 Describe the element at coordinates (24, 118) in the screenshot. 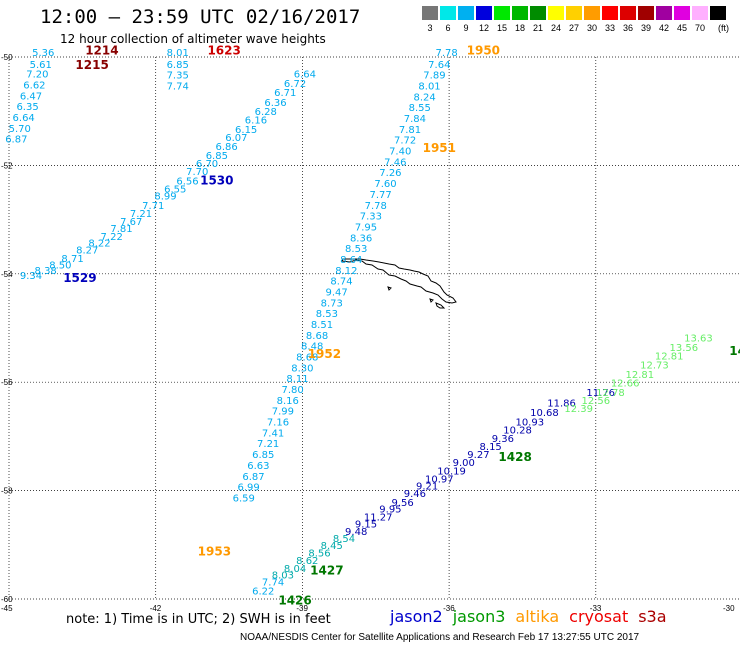

I see `wave-height-value: 6.64` at that location.